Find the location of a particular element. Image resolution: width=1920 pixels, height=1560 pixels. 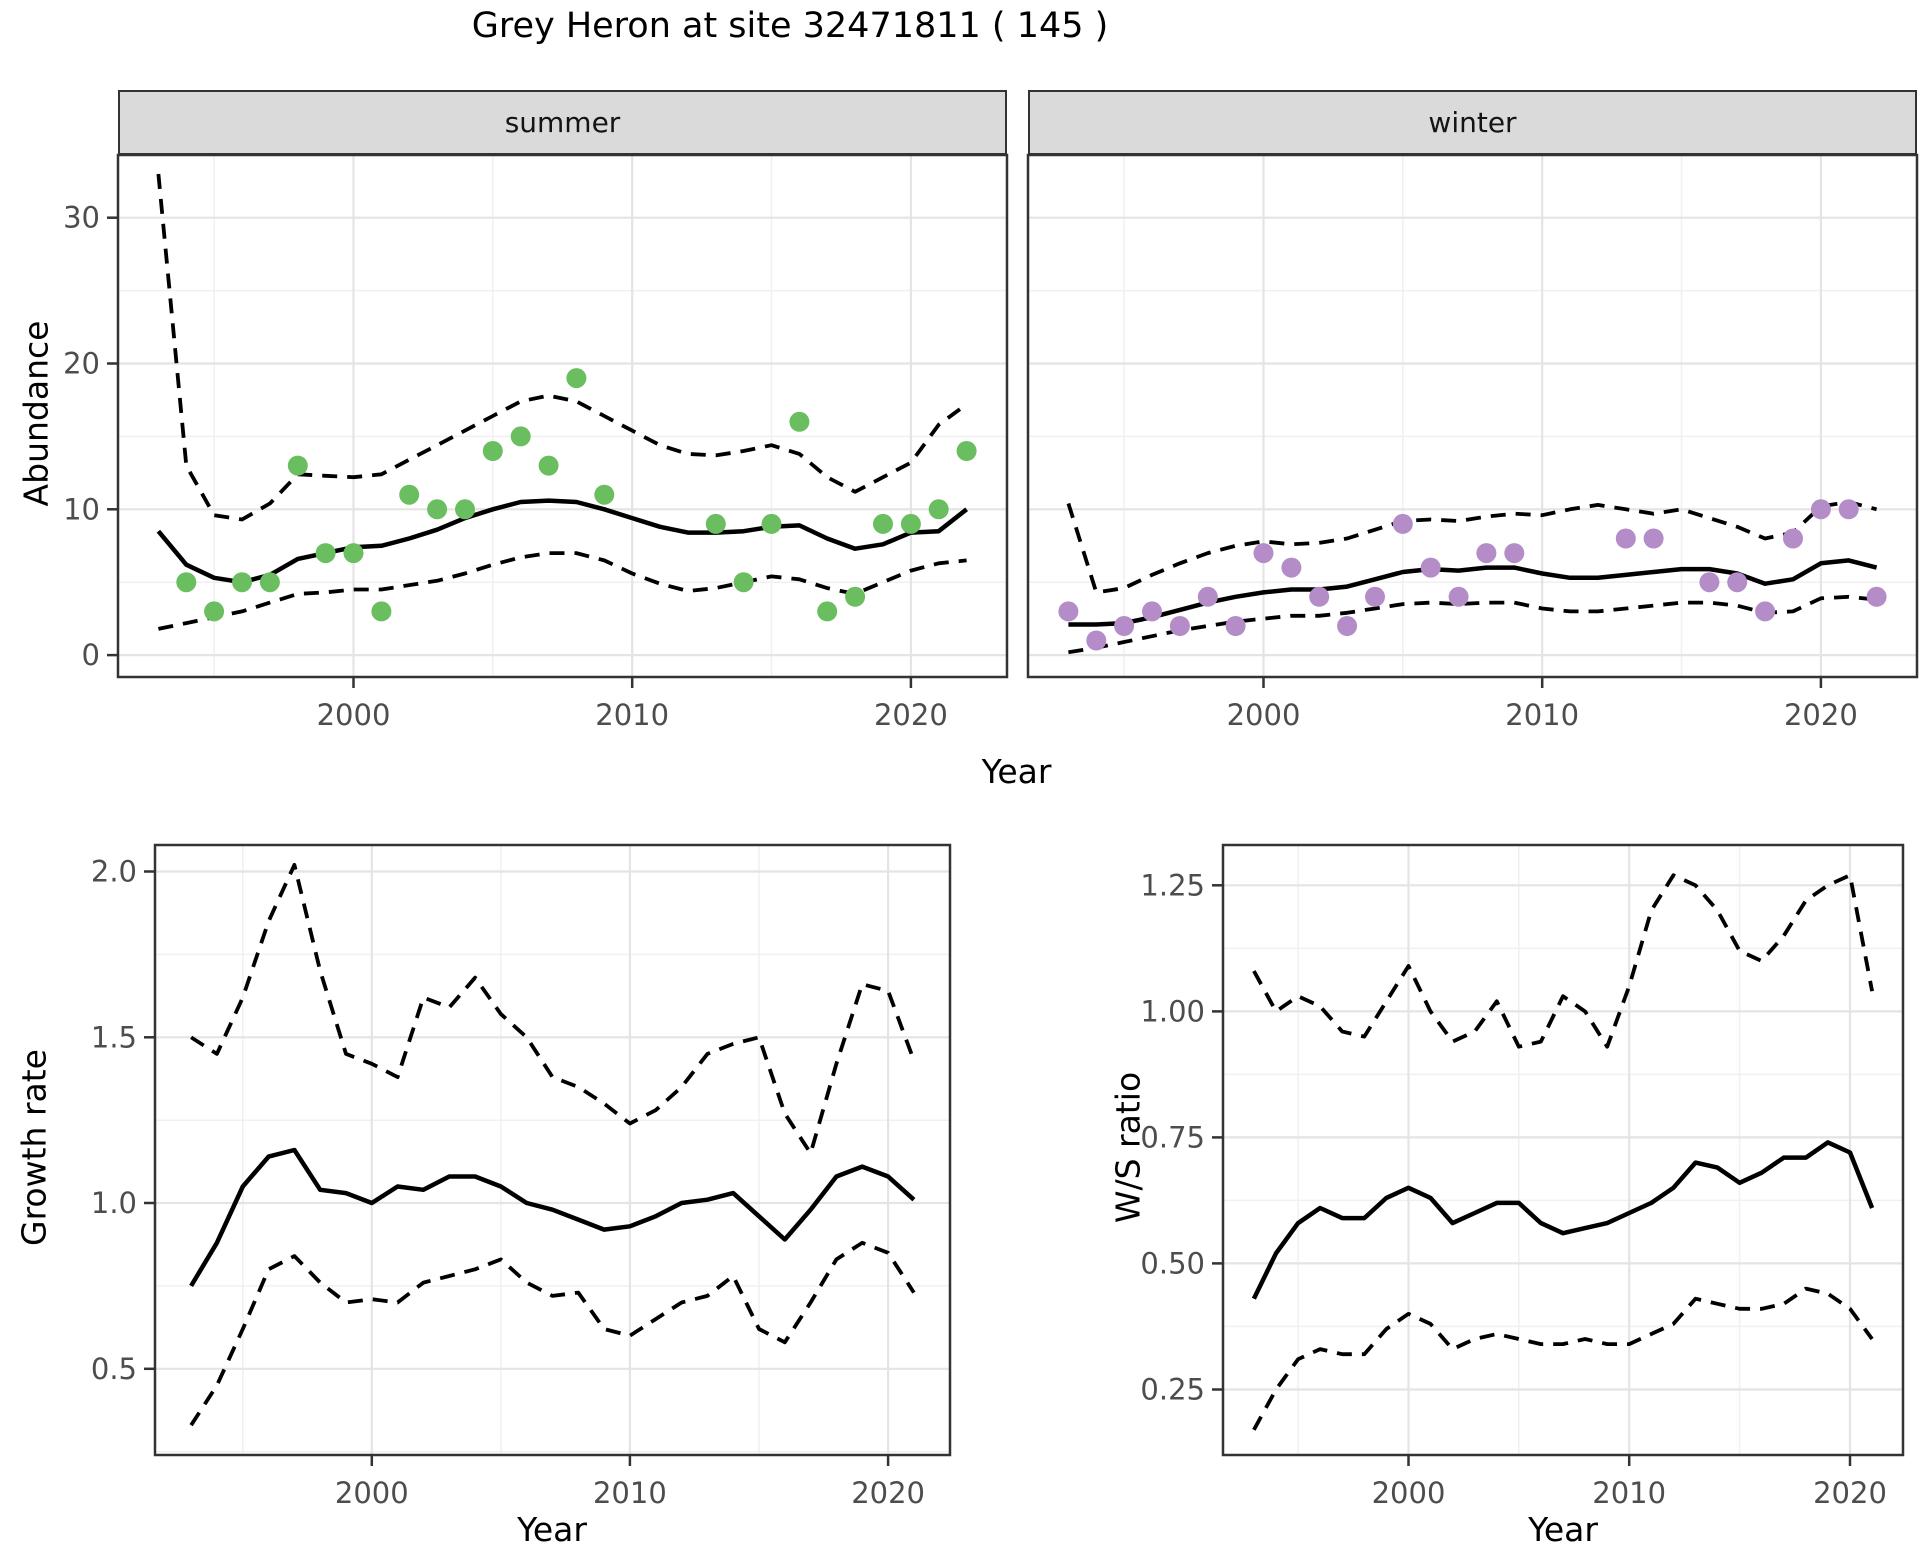

facet-strip-summer-label: summer is located at coordinates (562, 122).